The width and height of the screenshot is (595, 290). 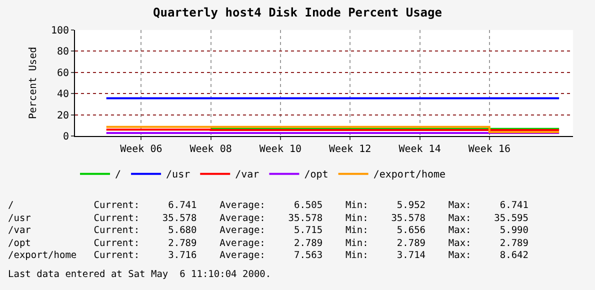 I want to click on y-tick-label: 20, so click(x=62, y=116).